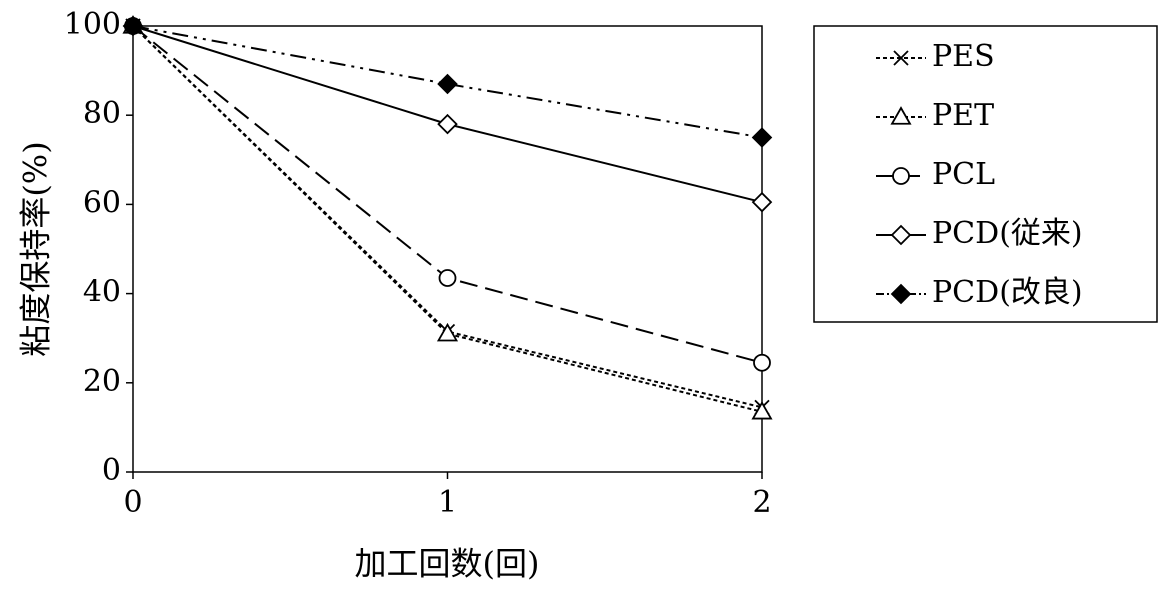 This screenshot has width=1168, height=605. I want to click on legend-label: PCL, so click(963, 174).